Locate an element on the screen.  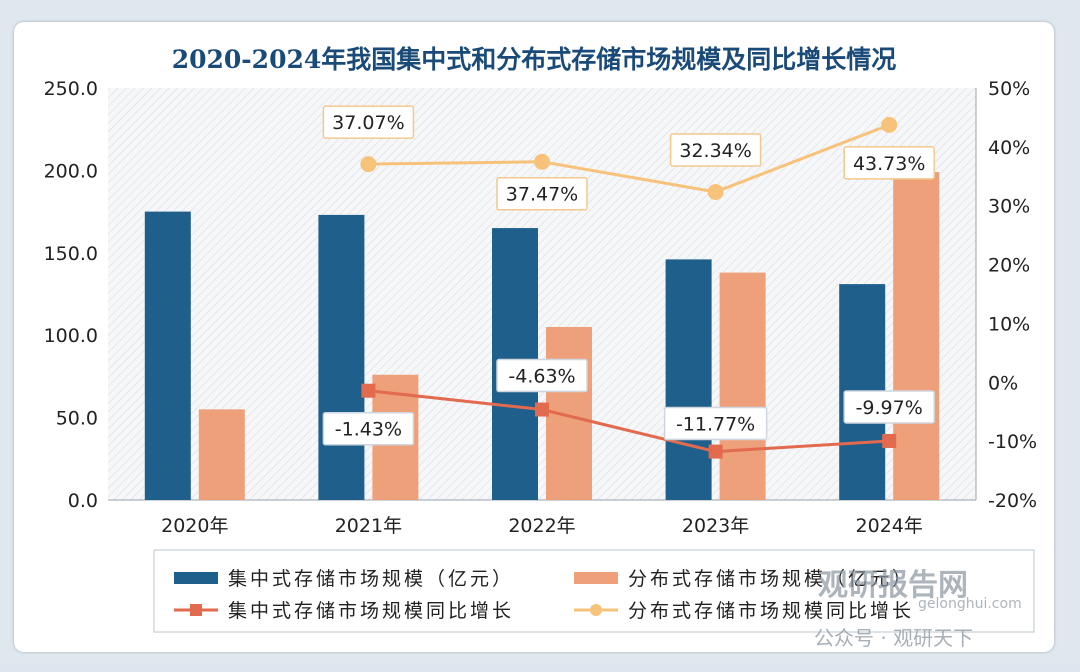
data-label-distributed-growth: 43.73% is located at coordinates (889, 164).